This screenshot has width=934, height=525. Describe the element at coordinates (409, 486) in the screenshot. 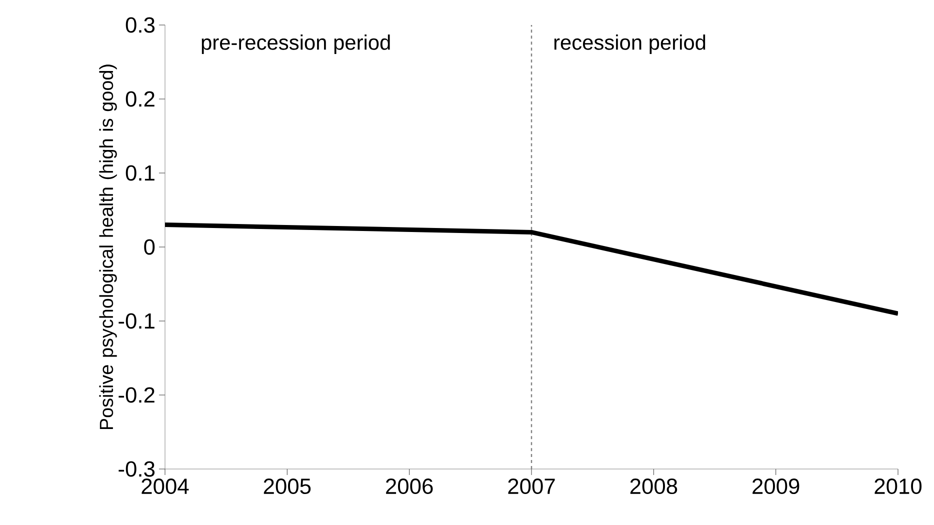

I see `x-tick-label: 2006` at that location.